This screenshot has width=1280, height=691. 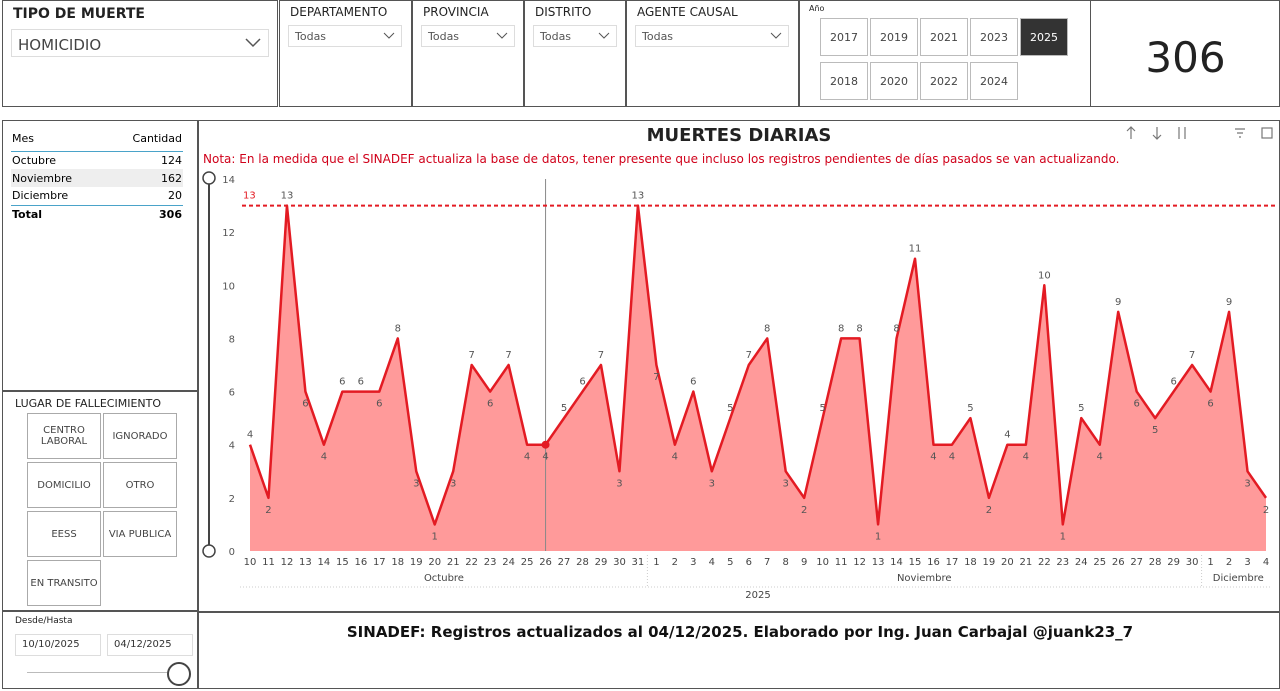 I want to click on year-button: 2022, so click(x=944, y=81).